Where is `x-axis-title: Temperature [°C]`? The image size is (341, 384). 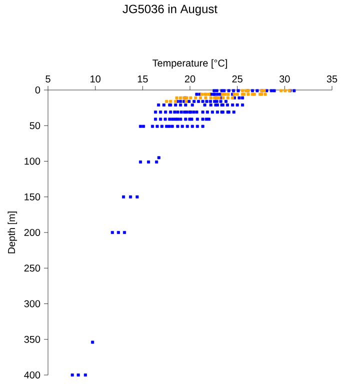
x-axis-title: Temperature [°C] is located at coordinates (189, 64).